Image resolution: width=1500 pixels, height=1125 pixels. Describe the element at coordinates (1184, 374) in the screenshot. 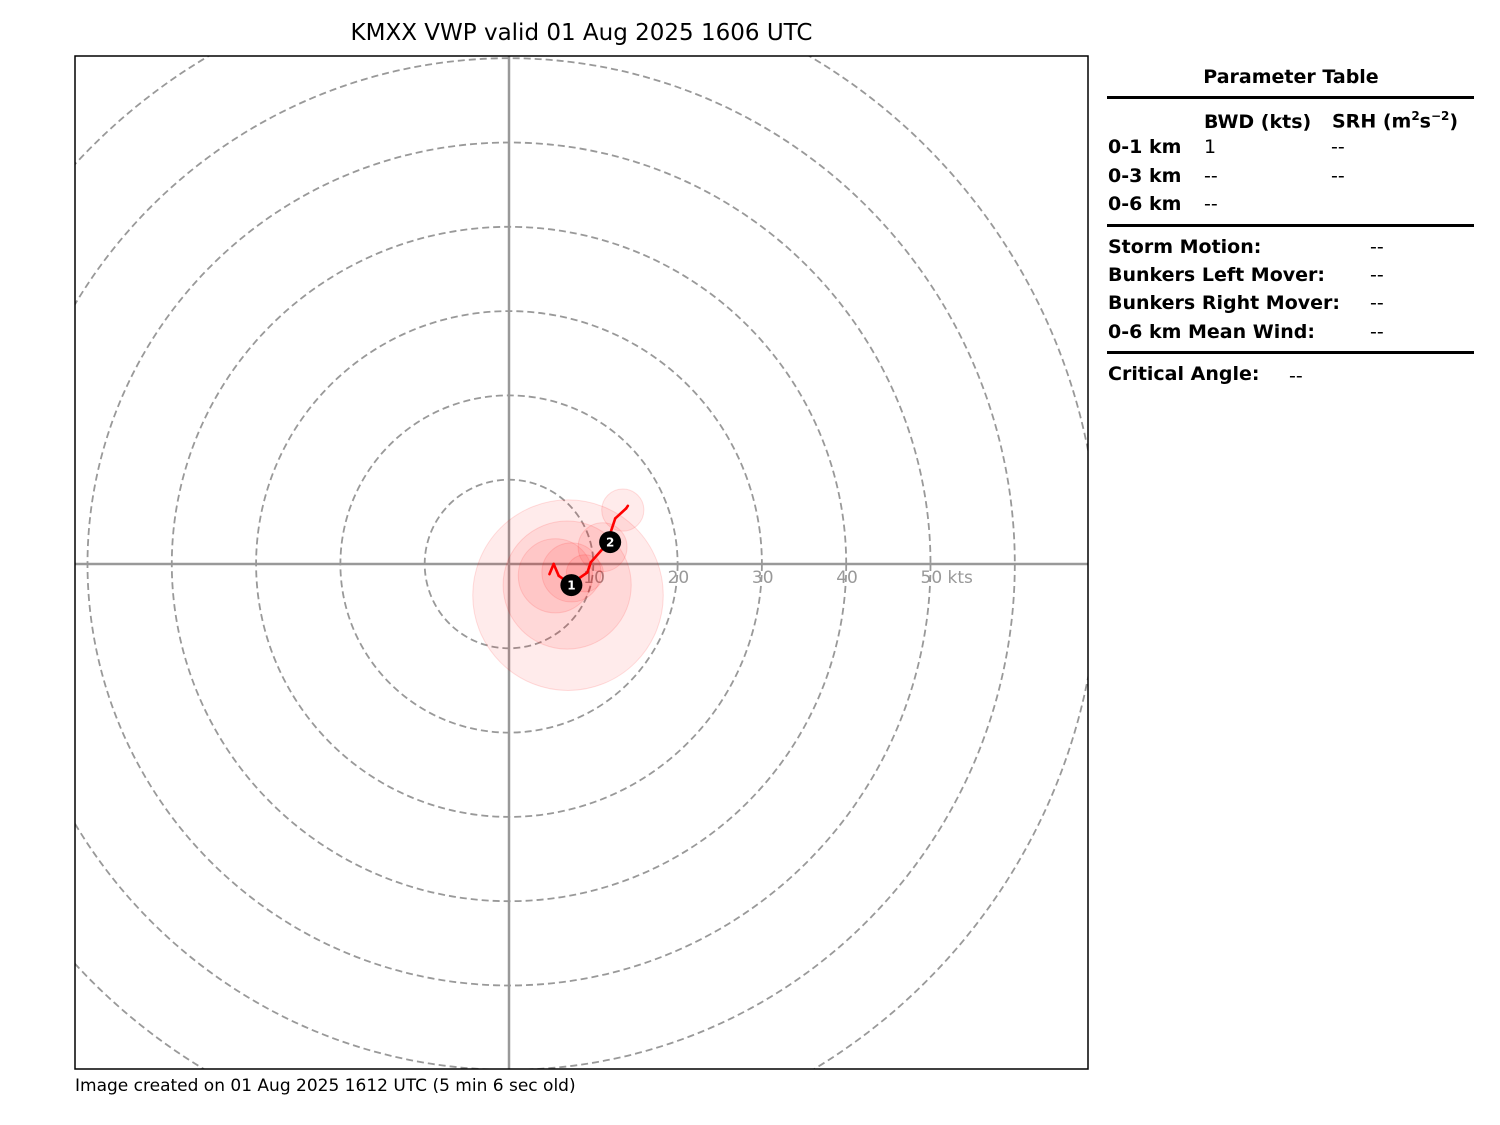

I see `critical-angle-label: Critical Angle:` at that location.